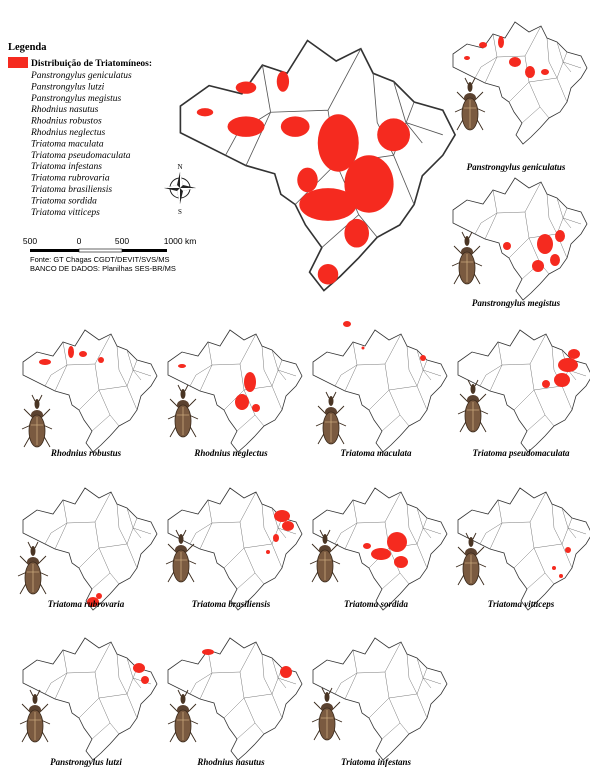  I want to click on panel-caption: Panstrongylus lutzi, so click(86, 762).